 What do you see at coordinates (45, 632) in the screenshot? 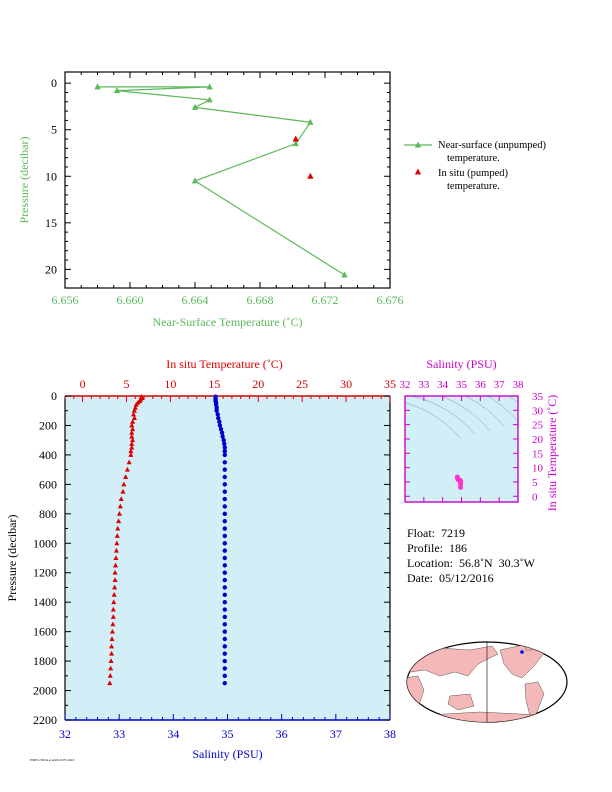
I see `p-tick-label: 1600` at bounding box center [45, 632].